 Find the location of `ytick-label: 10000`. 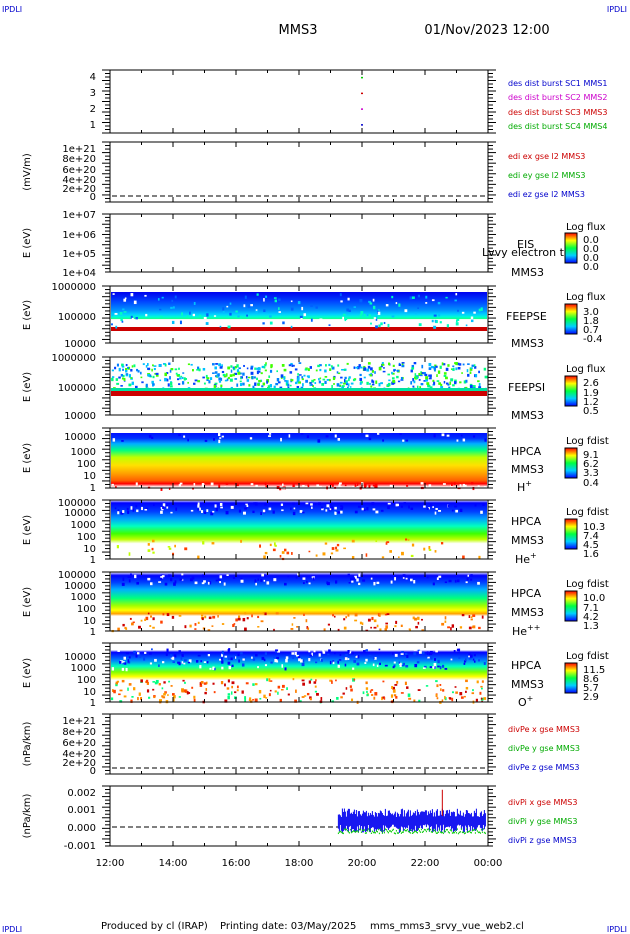

ytick-label: 10000 is located at coordinates (80, 513).